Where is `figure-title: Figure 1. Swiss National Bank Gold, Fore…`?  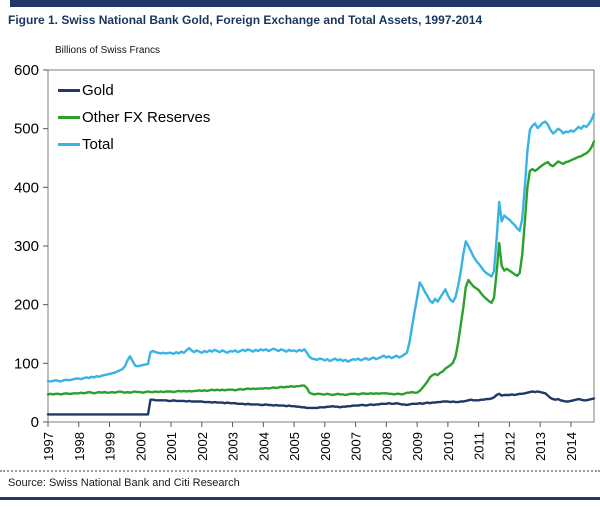 figure-title: Figure 1. Swiss National Bank Gold, Fore… is located at coordinates (245, 20).